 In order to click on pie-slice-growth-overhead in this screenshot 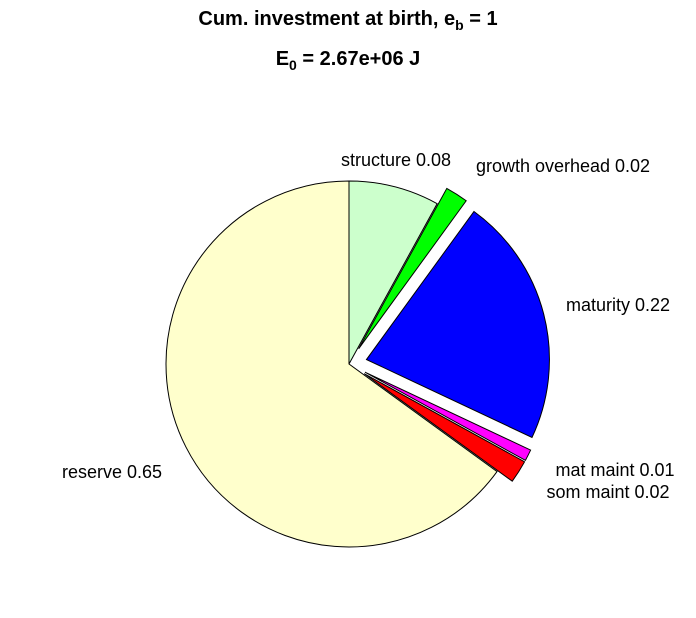, I will do `click(412, 268)`.